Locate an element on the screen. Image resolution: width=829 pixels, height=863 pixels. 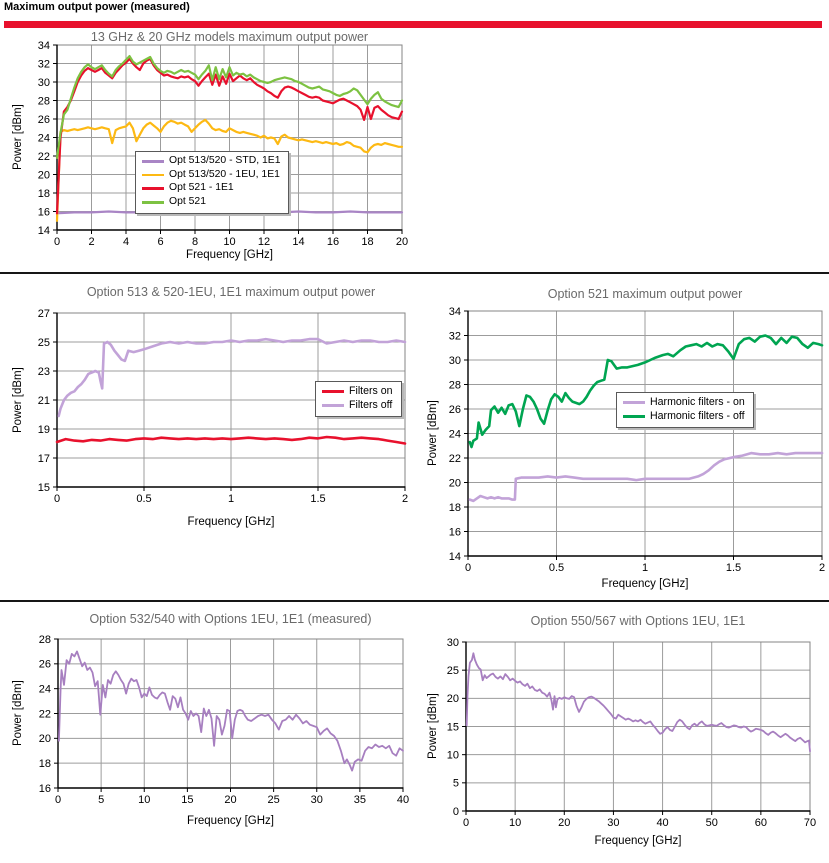
red-divider is located at coordinates (413, 24).